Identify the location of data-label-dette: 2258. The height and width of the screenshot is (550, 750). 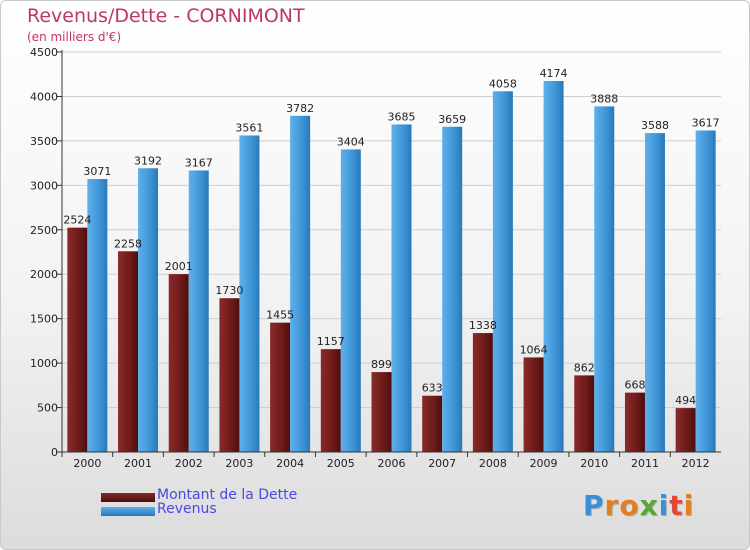
(128, 243).